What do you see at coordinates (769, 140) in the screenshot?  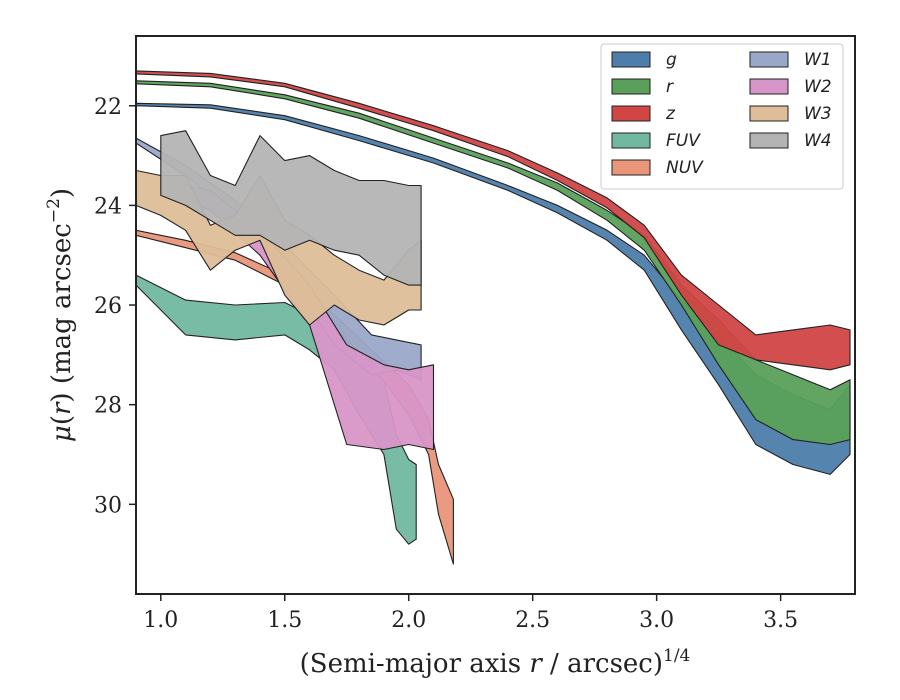 I see `legend-swatch-w4` at bounding box center [769, 140].